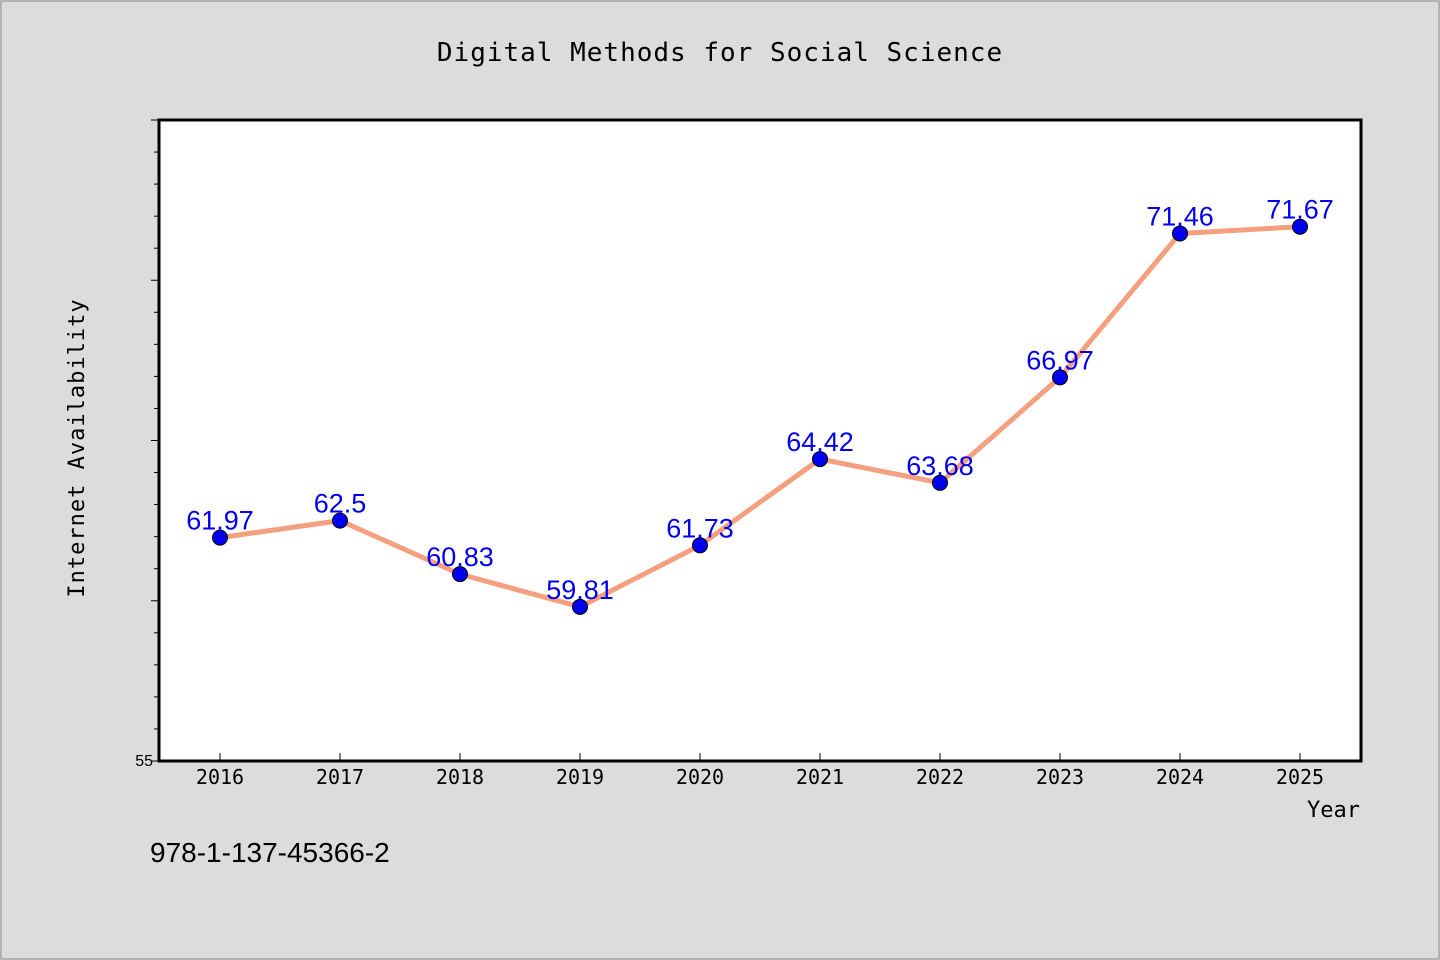 This screenshot has height=960, width=1440. What do you see at coordinates (144, 761) in the screenshot?
I see `y-tick-label: 55` at bounding box center [144, 761].